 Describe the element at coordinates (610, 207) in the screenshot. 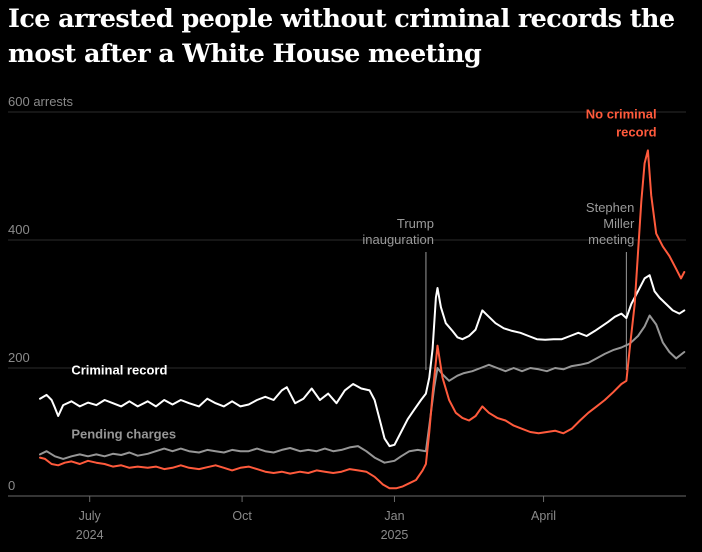

I see `annotation-label: Stephen` at that location.